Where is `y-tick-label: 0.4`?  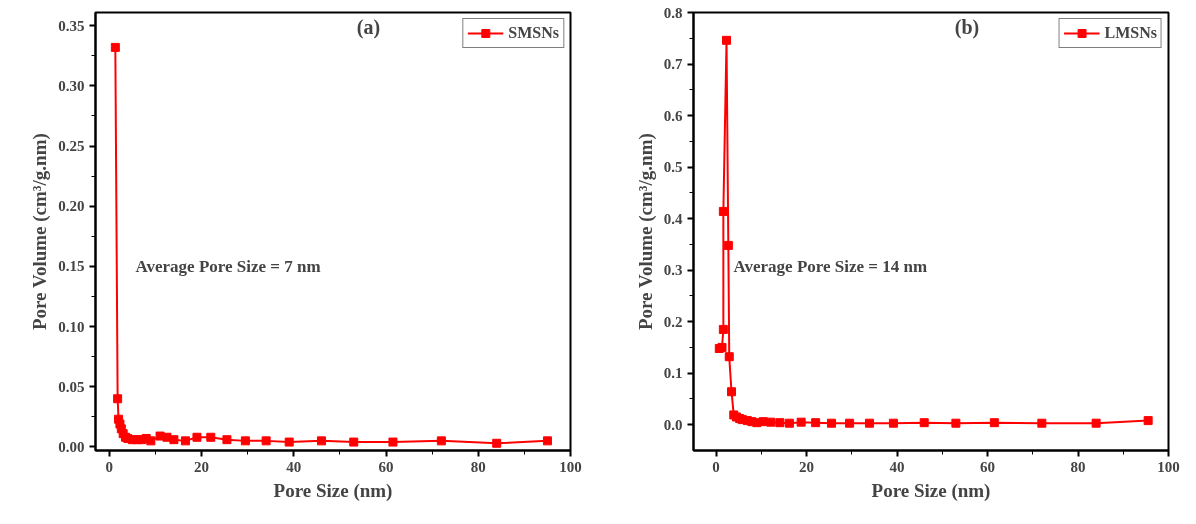
y-tick-label: 0.4 is located at coordinates (673, 218).